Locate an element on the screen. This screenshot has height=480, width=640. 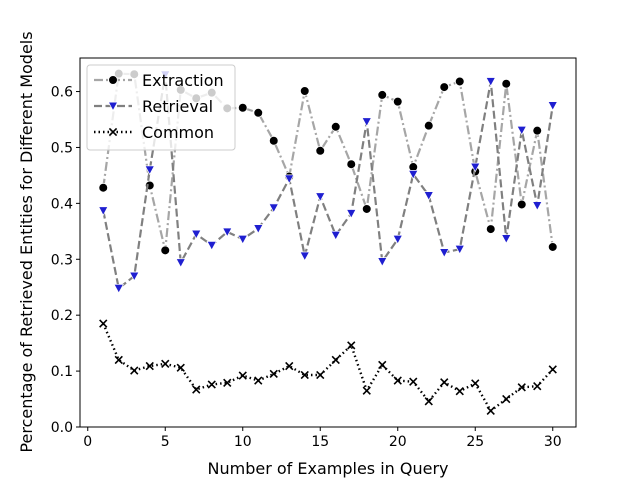
legend-box is located at coordinates (161, 107).